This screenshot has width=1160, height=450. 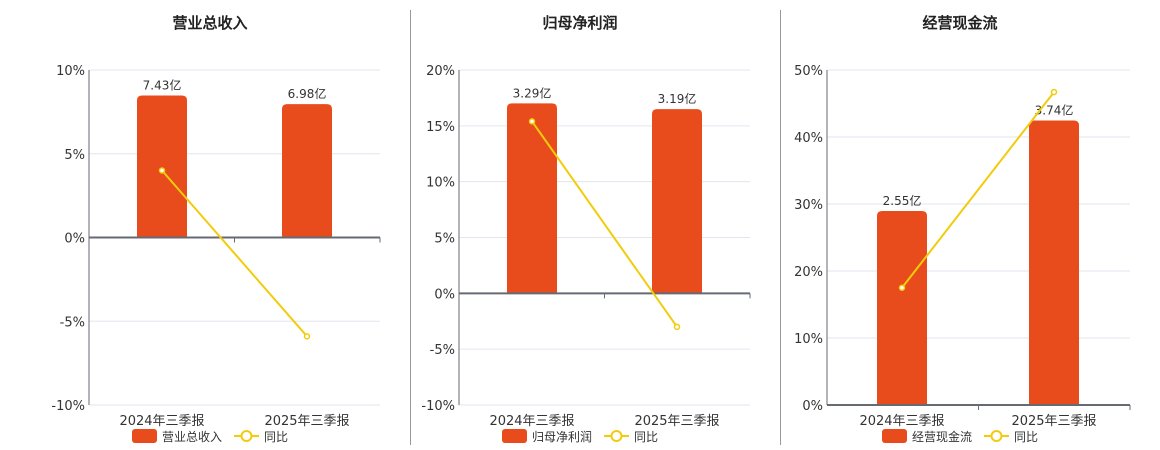 I want to click on chart-title: 经营现金流, so click(x=959, y=23).